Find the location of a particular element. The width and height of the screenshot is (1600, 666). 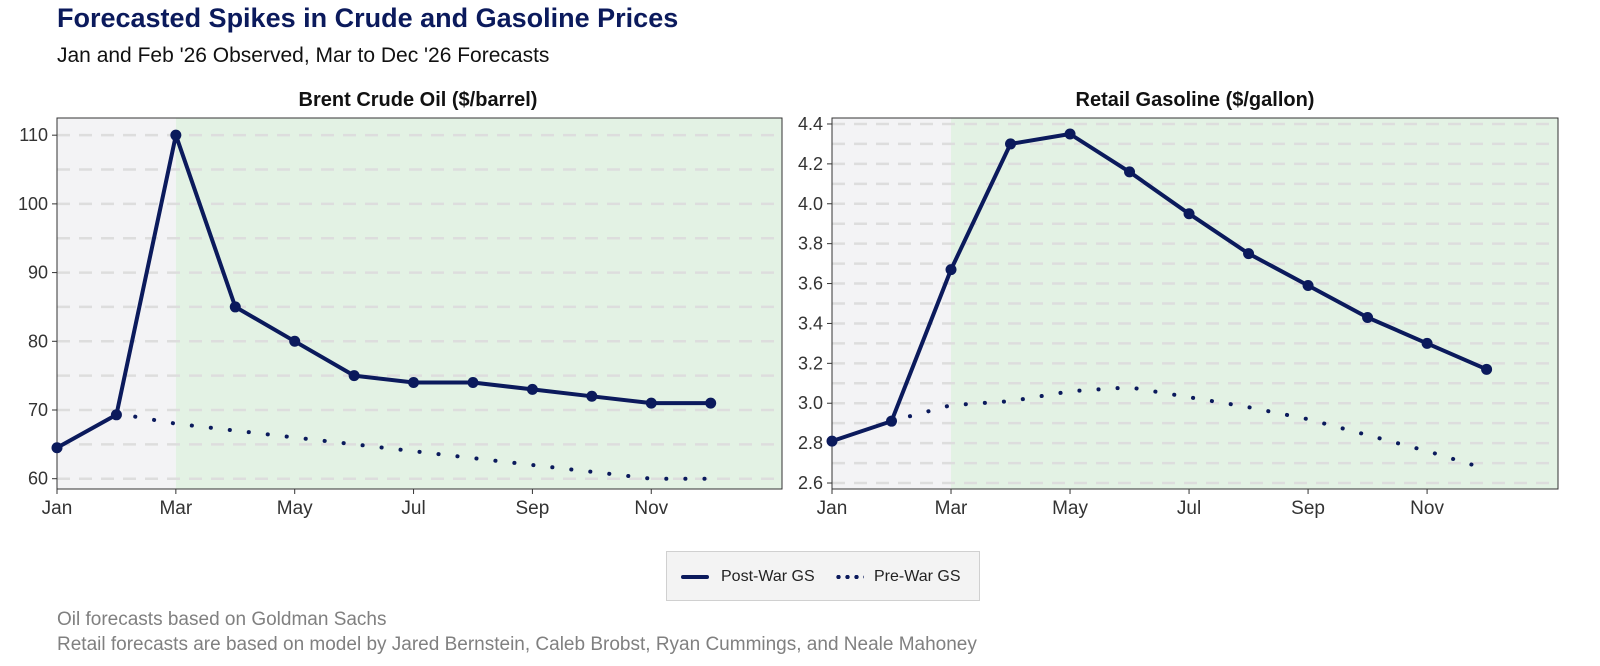

y-tick-label: 3.8 is located at coordinates (810, 244).